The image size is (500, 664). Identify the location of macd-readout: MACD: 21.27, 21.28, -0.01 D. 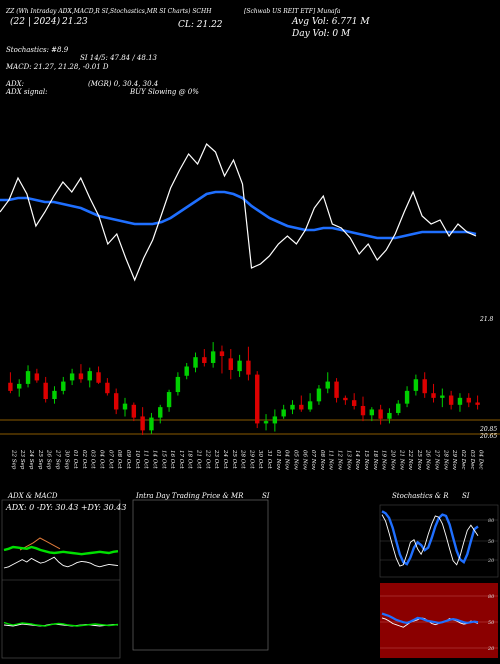
(57, 67).